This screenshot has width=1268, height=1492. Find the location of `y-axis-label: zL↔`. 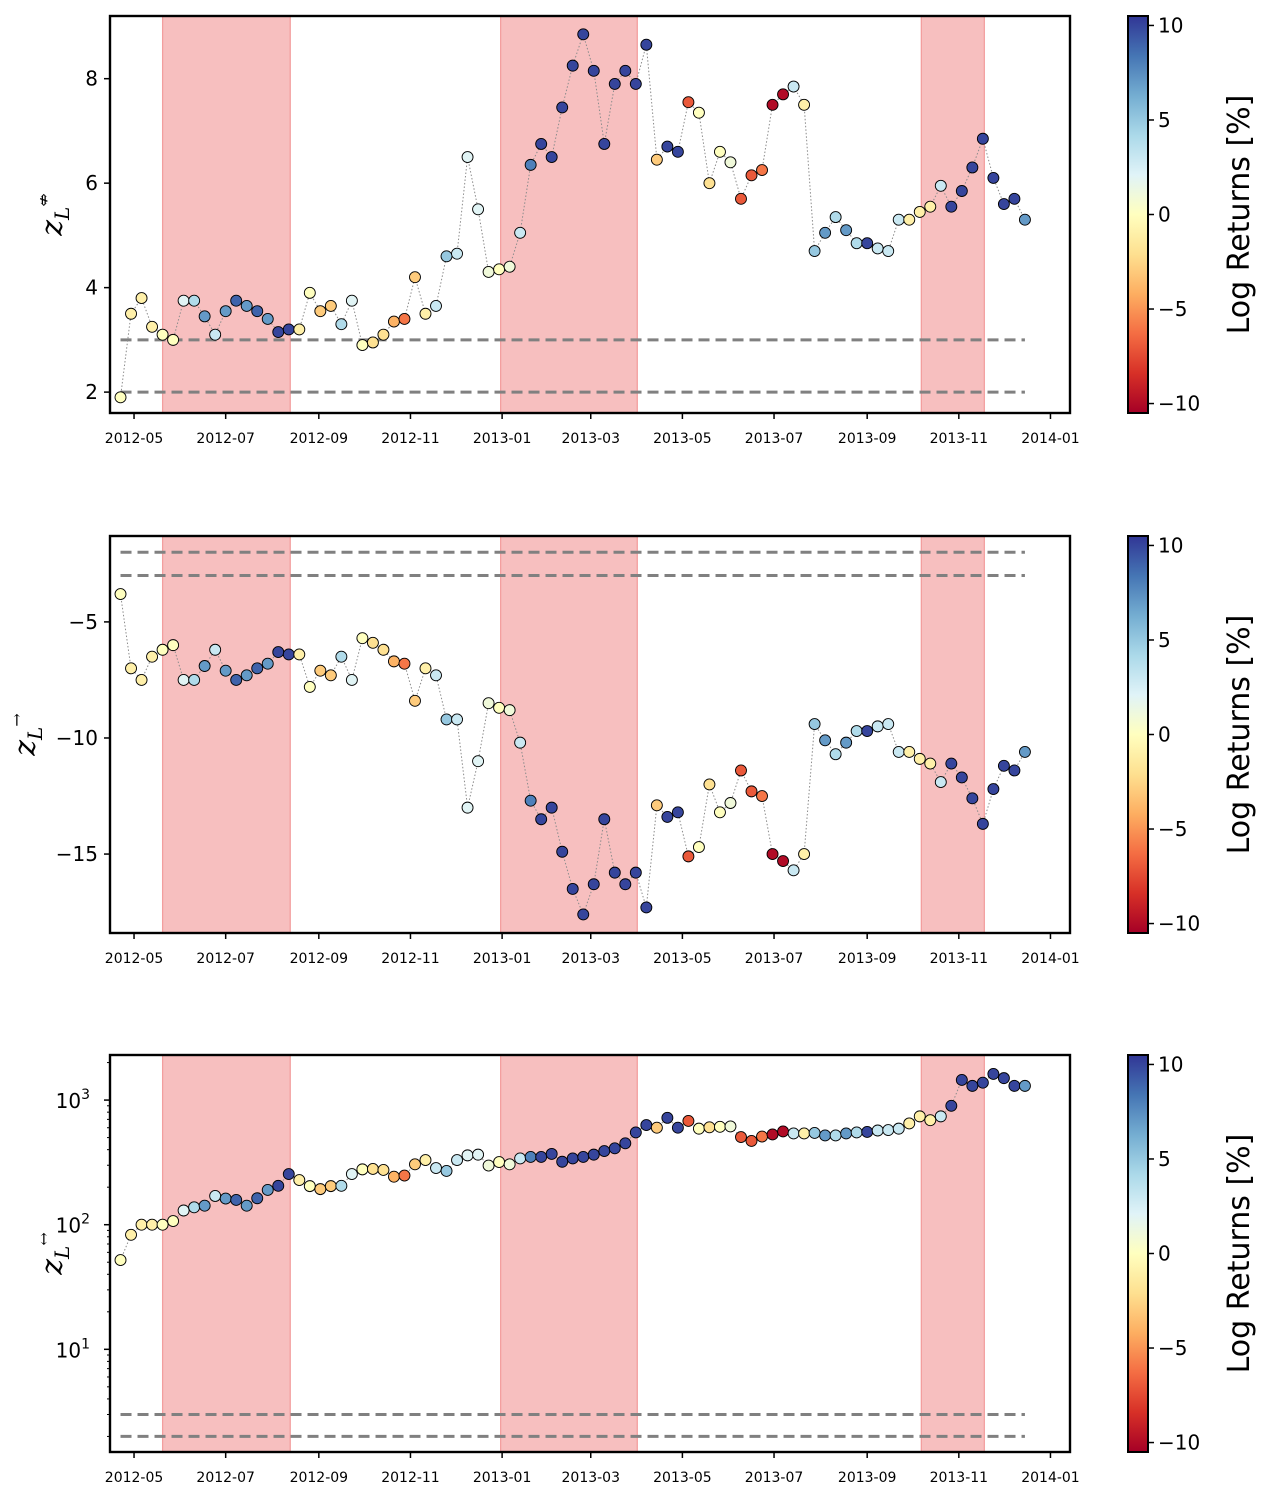

y-axis-label: zL↔ is located at coordinates (54, 1254).